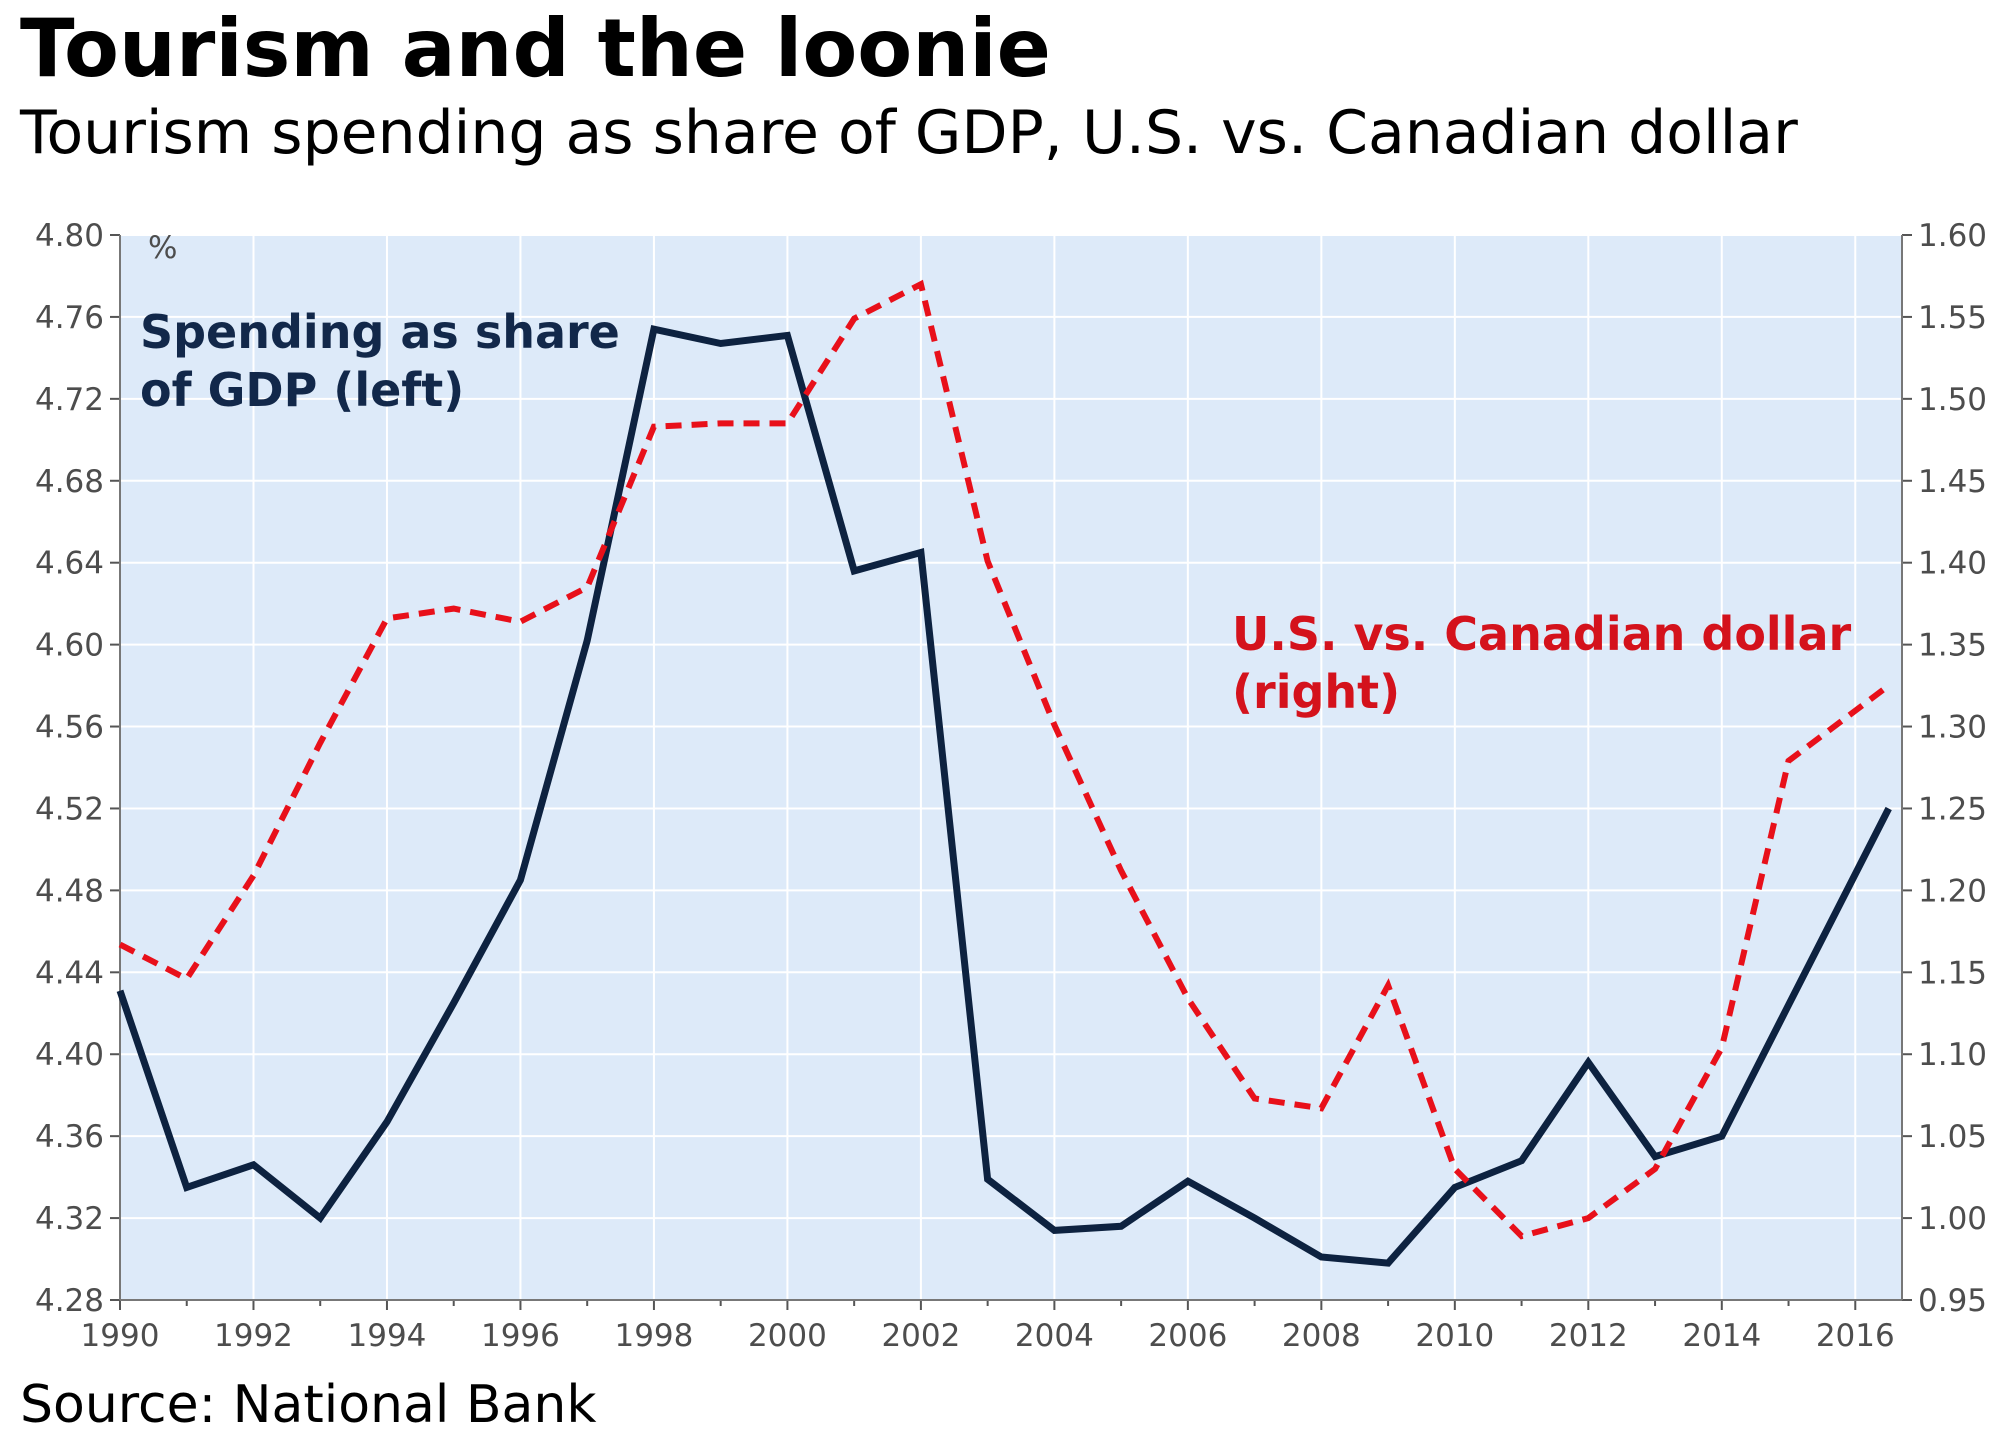  Describe the element at coordinates (1952, 1137) in the screenshot. I see `y-right-tick-label: 1.05` at that location.